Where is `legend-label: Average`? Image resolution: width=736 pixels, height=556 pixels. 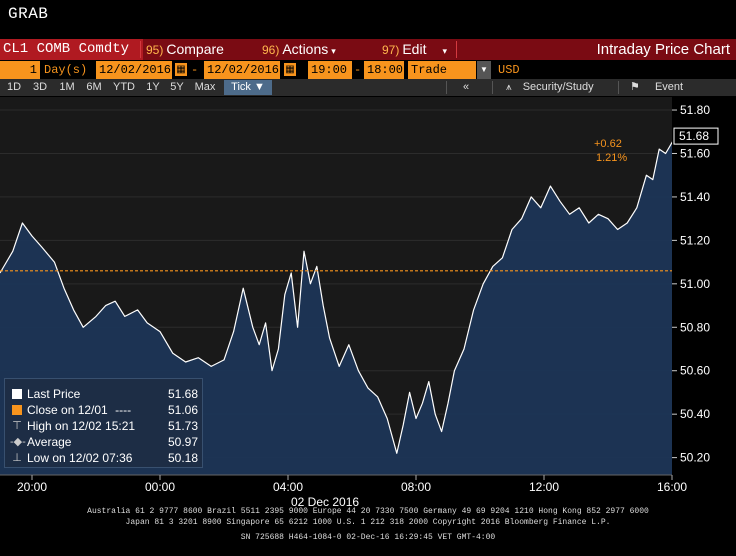
legend-label: Average is located at coordinates (49, 442).